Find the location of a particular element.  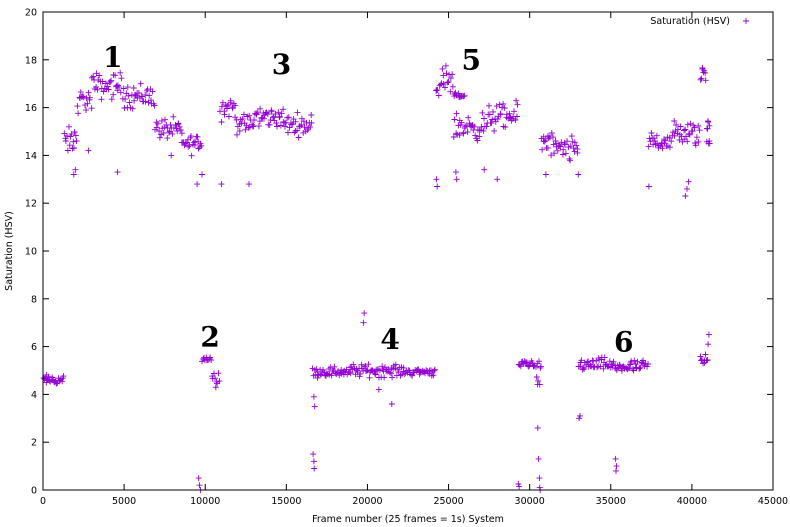

y-tick-label: 14 is located at coordinates (31, 156).